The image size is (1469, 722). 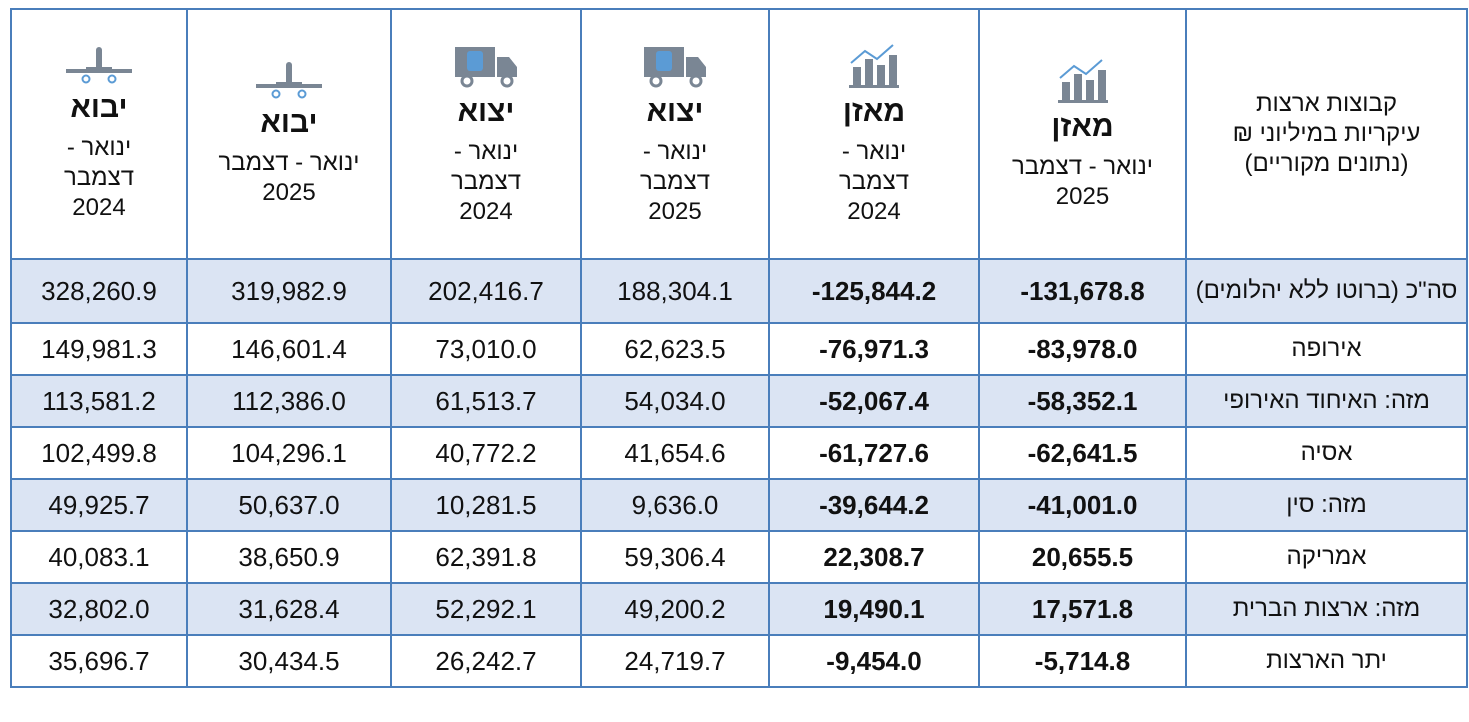 I want to click on cell: -41,001.0, so click(x=1082, y=505).